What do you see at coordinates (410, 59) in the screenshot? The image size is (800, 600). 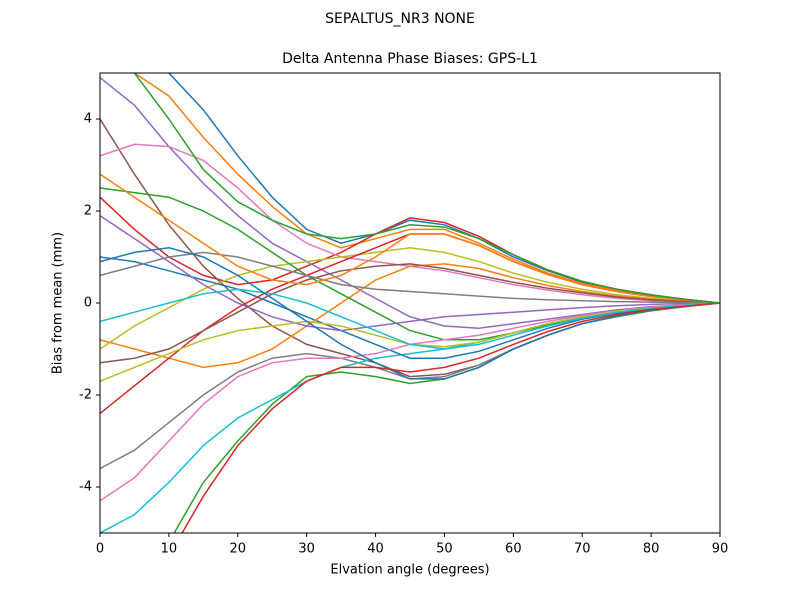 I see `chart-title: Delta Antenna Phase Biases: GPS-L1` at bounding box center [410, 59].